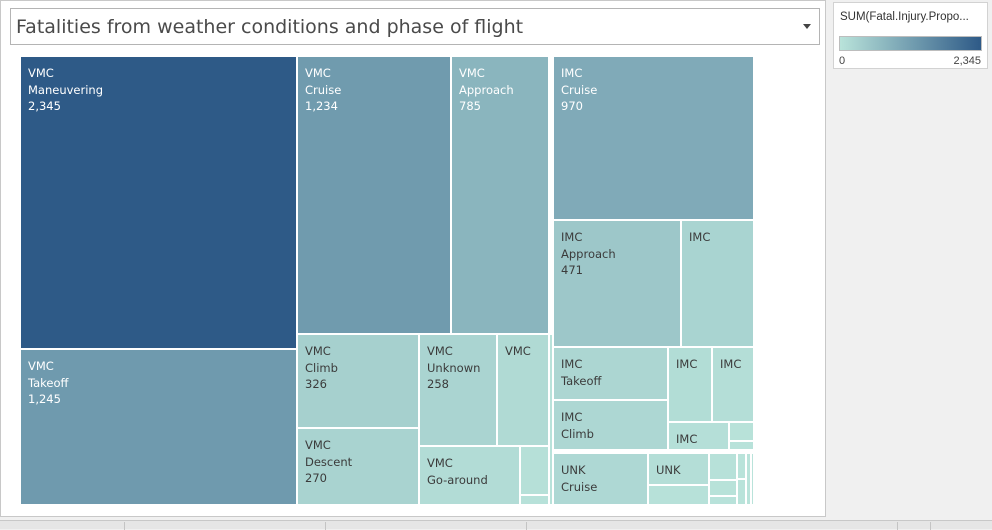 This screenshot has width=992, height=530. Describe the element at coordinates (579, 478) in the screenshot. I see `tile-label: UNK Cruise` at that location.